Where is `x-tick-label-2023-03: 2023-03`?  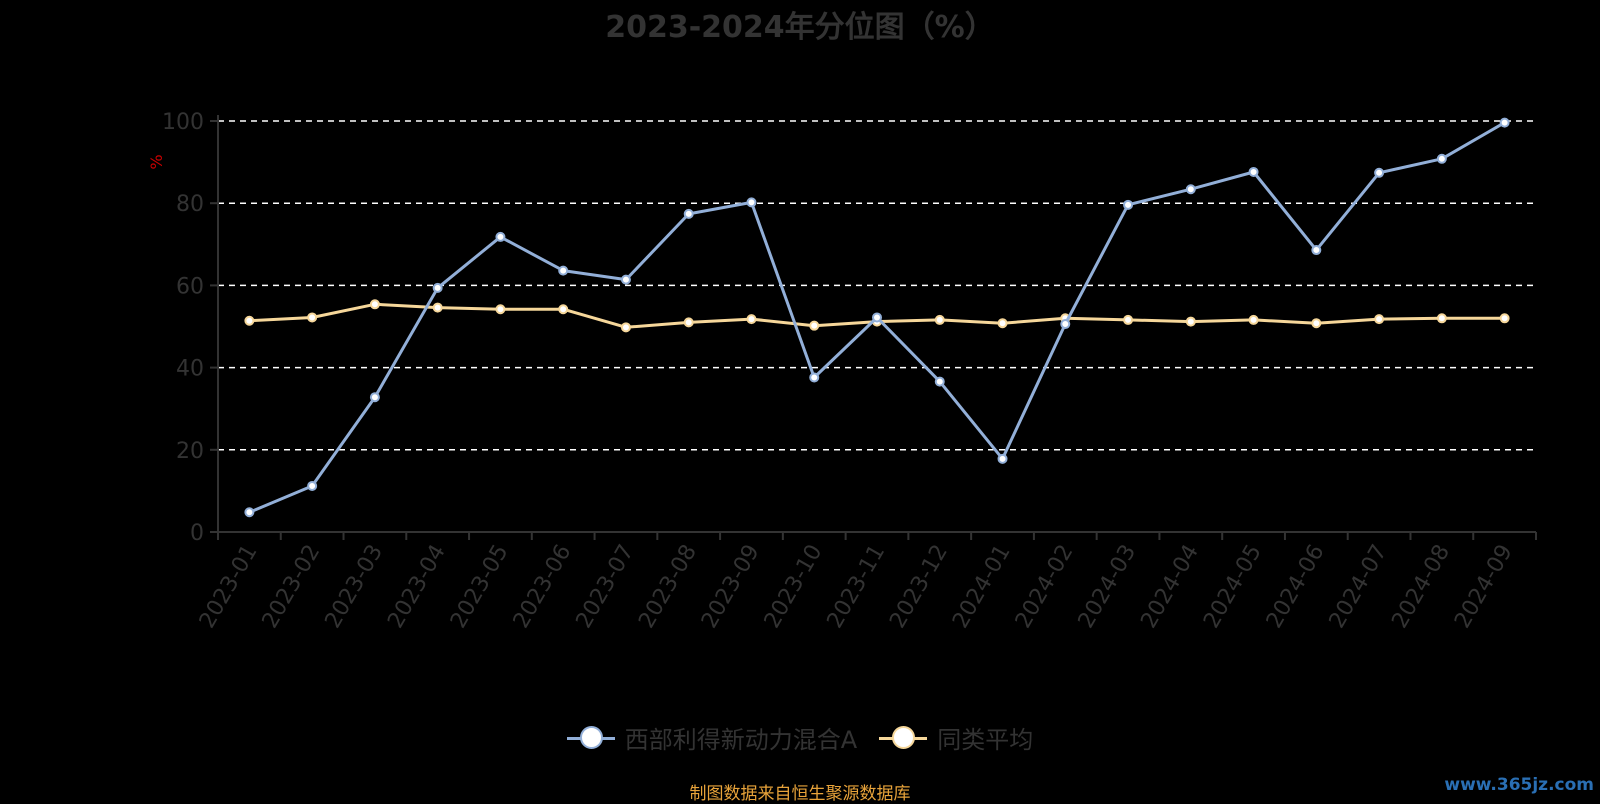 x-tick-label-2023-03: 2023-03 is located at coordinates (354, 587).